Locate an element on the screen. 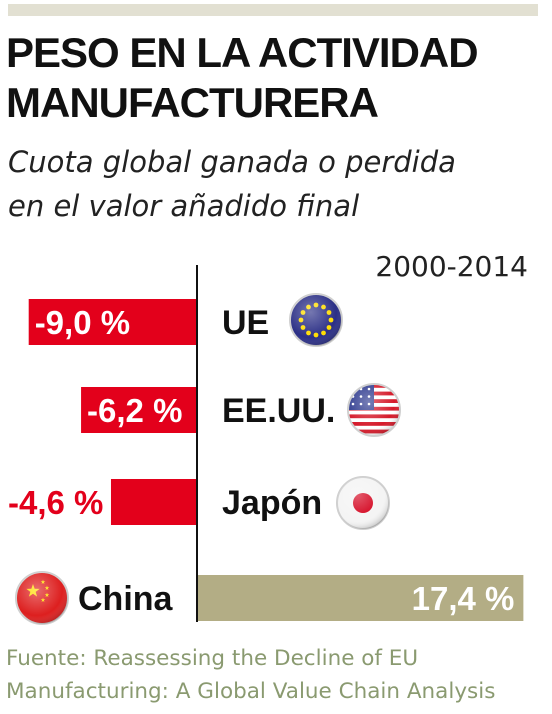 Image resolution: width=552 pixels, height=714 pixels. period-label: 2000-2014 is located at coordinates (451, 266).